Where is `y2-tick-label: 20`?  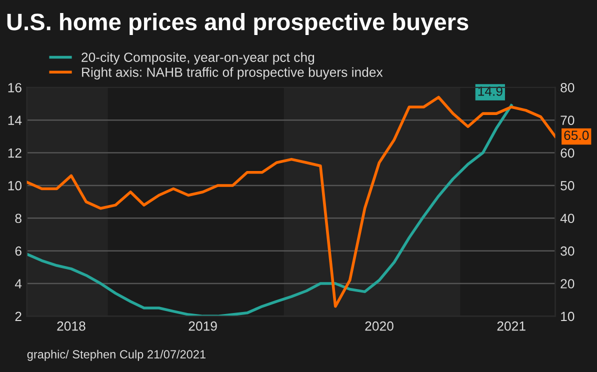 y2-tick-label: 20 is located at coordinates (567, 283).